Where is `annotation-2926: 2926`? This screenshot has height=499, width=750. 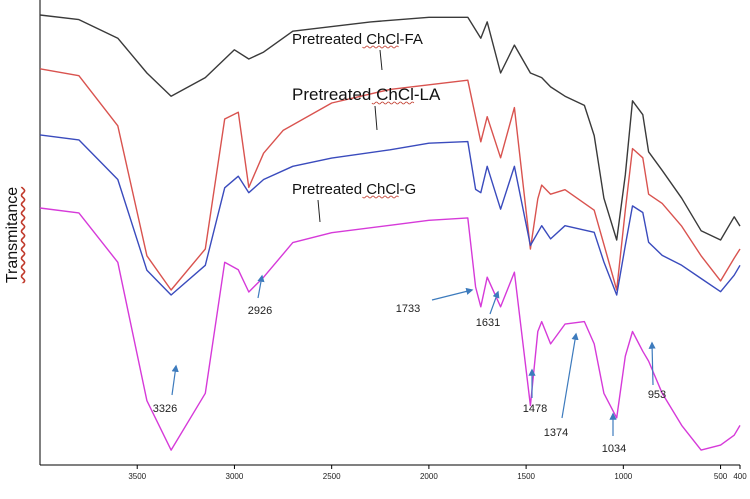
annotation-2926: 2926 is located at coordinates (260, 295).